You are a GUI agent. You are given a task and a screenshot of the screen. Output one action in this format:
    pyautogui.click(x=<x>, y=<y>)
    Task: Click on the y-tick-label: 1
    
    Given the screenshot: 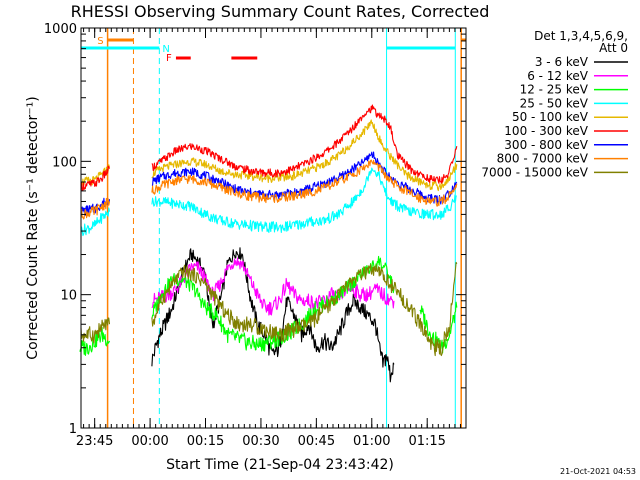 What is the action you would take?
    pyautogui.click(x=73, y=429)
    